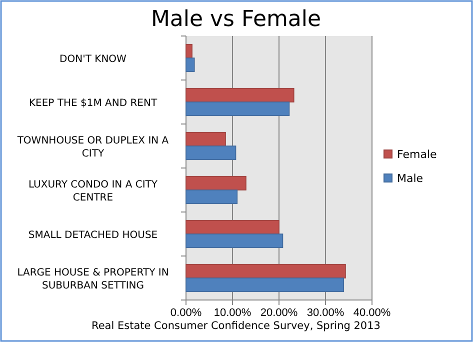 The width and height of the screenshot is (473, 342). What do you see at coordinates (93, 280) in the screenshot?
I see `y-tick-label: LARGE HOUSE & PROPERTY IN SUBURBAN SETTING` at bounding box center [93, 280].